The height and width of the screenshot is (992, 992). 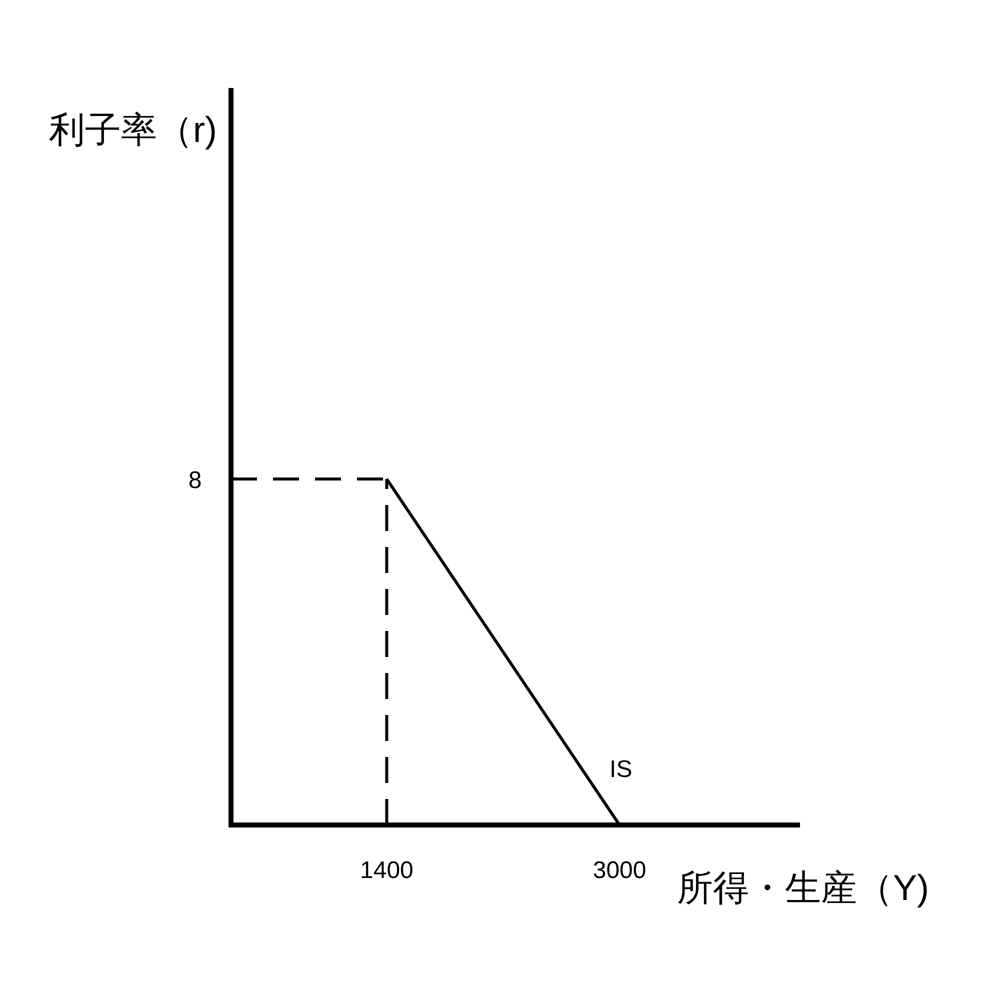 I want to click on series-label: IS, so click(x=621, y=769).